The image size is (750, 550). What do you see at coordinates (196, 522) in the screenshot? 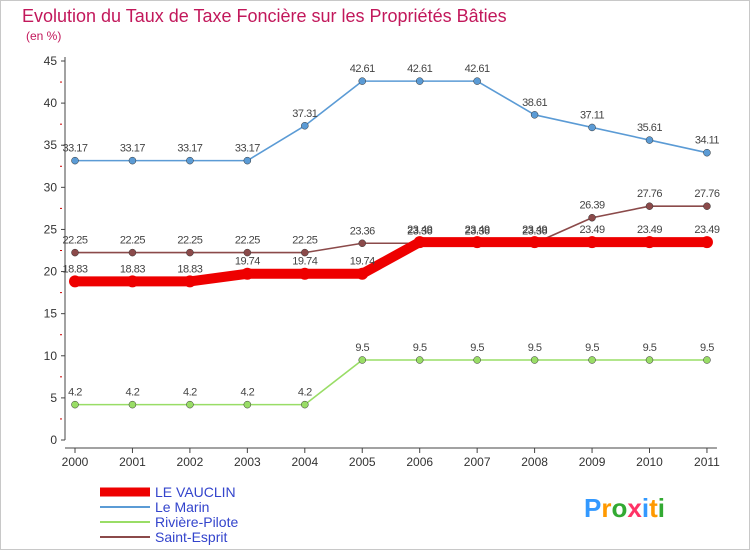
I see `legend-label-rivi-re-pilote: Rivière-Pilote` at bounding box center [196, 522].